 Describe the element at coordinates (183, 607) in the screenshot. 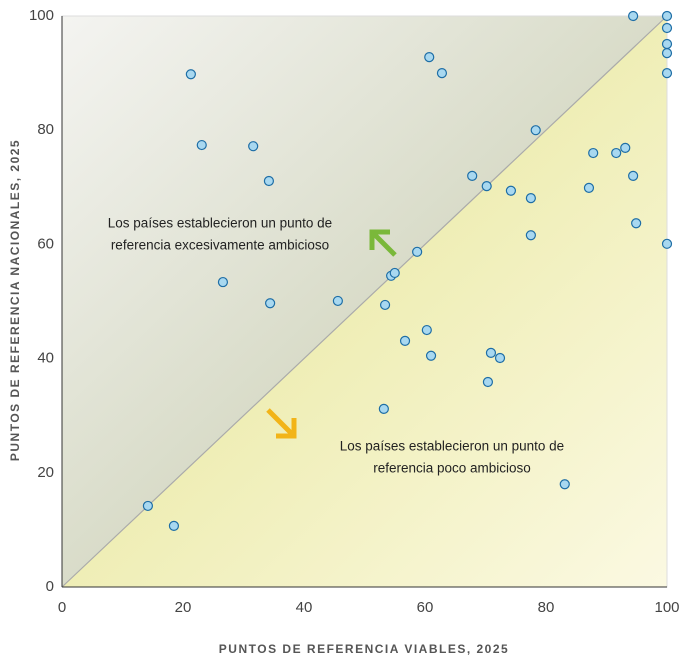

I see `x-tick-label: 20` at that location.